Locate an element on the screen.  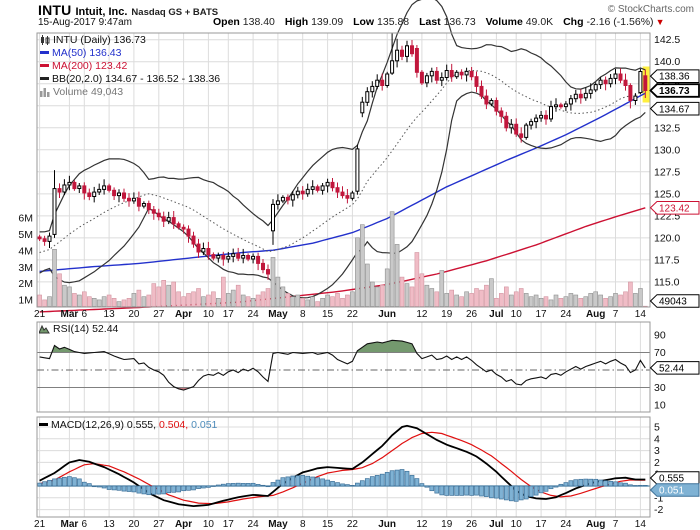
svg-text: 127.5 is located at coordinates (667, 172).